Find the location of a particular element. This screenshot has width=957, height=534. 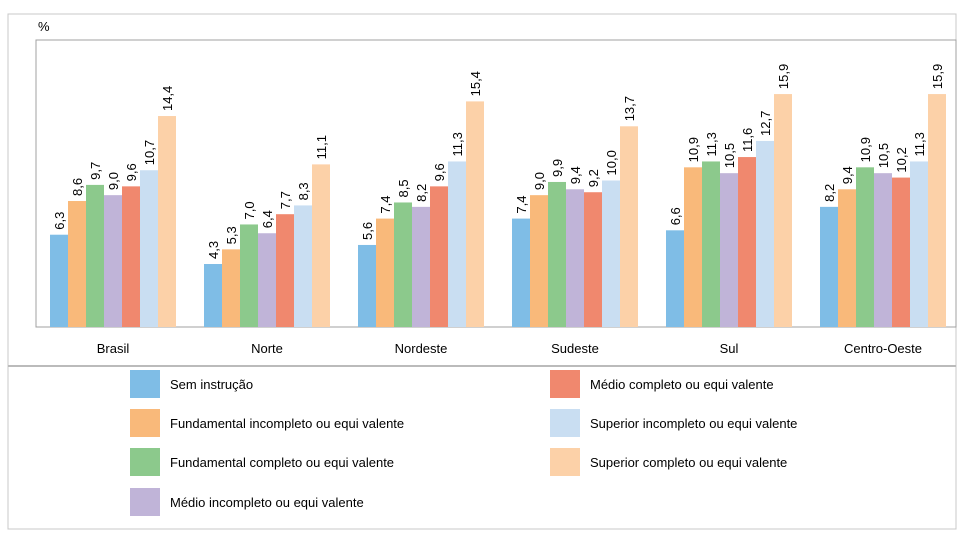

data-label: 5,3 is located at coordinates (231, 235).